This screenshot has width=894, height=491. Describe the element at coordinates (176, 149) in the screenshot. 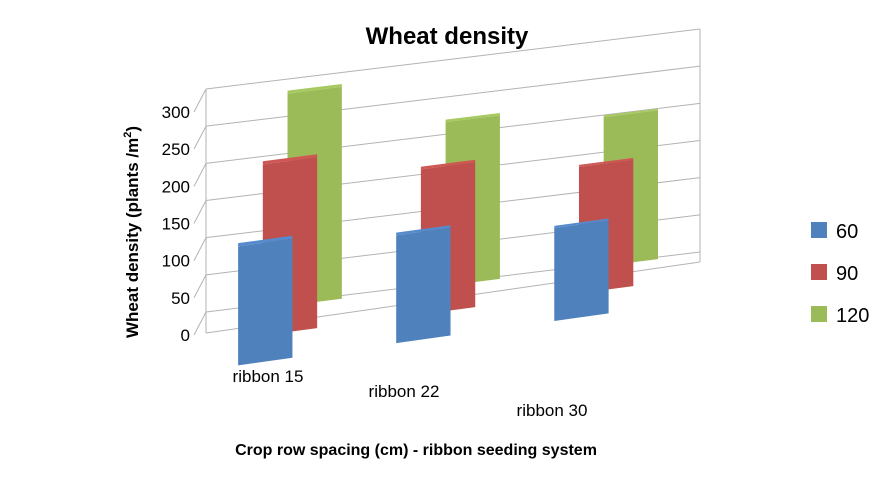

I see `y-tick-label: 250` at that location.